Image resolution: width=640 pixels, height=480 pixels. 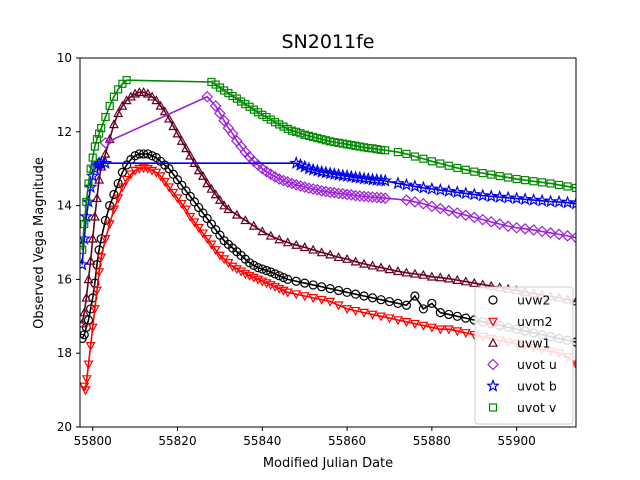 What do you see at coordinates (517, 441) in the screenshot?
I see `x-tick-label: 55900` at bounding box center [517, 441].